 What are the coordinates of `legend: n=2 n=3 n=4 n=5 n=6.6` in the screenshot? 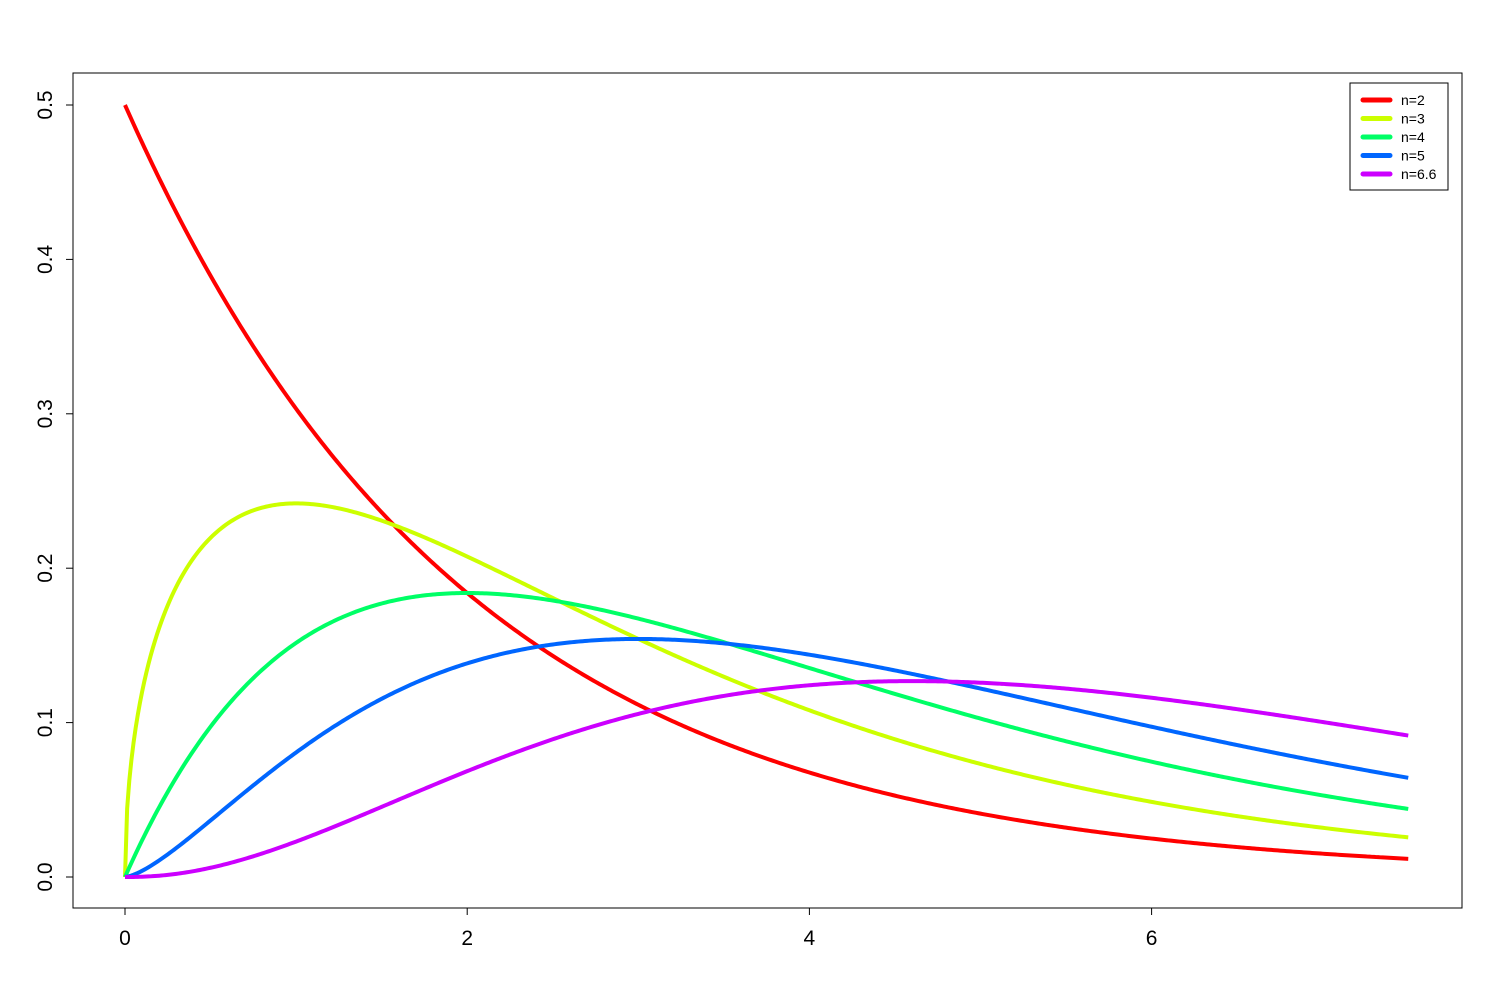 It's located at (1399, 136).